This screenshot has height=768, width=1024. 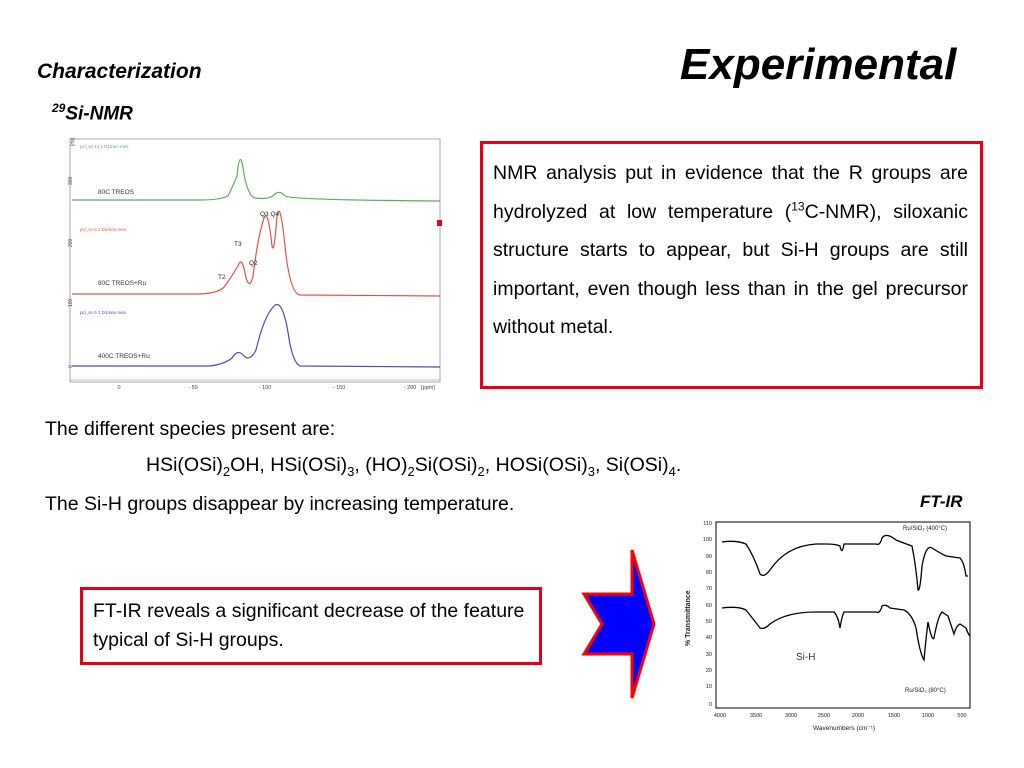 What do you see at coordinates (536, 465) in the screenshot?
I see `species-text: , HOSi(OSi)` at bounding box center [536, 465].